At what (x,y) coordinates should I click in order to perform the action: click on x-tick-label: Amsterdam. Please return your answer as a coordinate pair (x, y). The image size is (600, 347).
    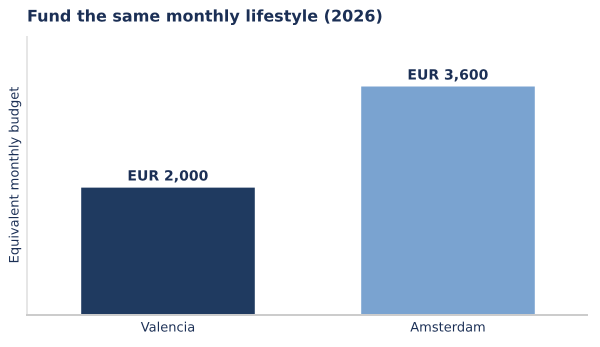
    Looking at the image, I should click on (448, 328).